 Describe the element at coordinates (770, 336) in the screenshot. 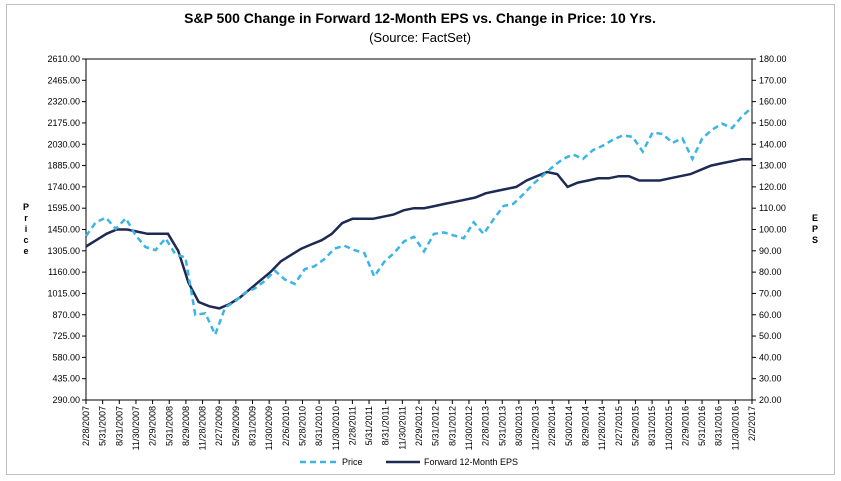

I see `right-tick-label: 50.00` at that location.